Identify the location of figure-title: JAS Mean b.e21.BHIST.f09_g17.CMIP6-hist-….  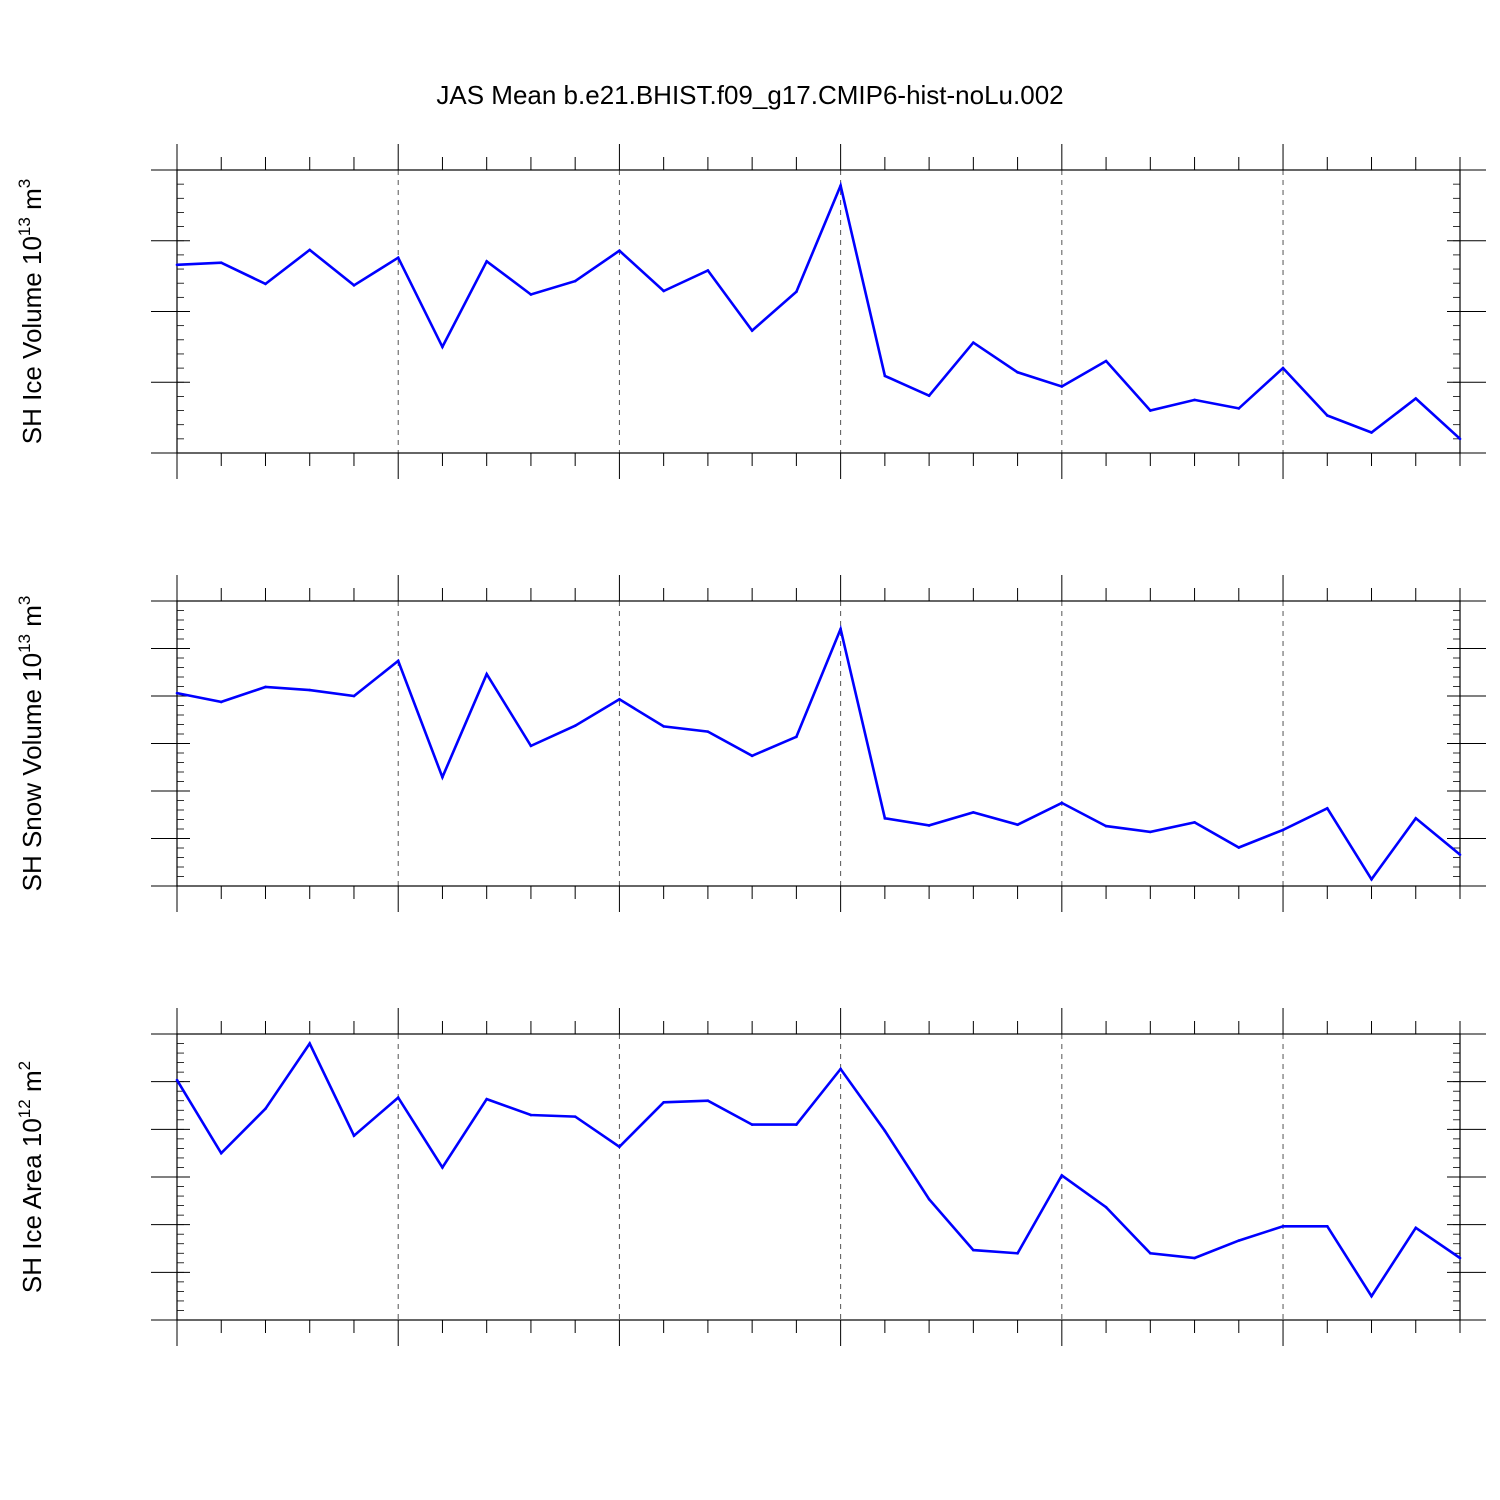
(749, 95).